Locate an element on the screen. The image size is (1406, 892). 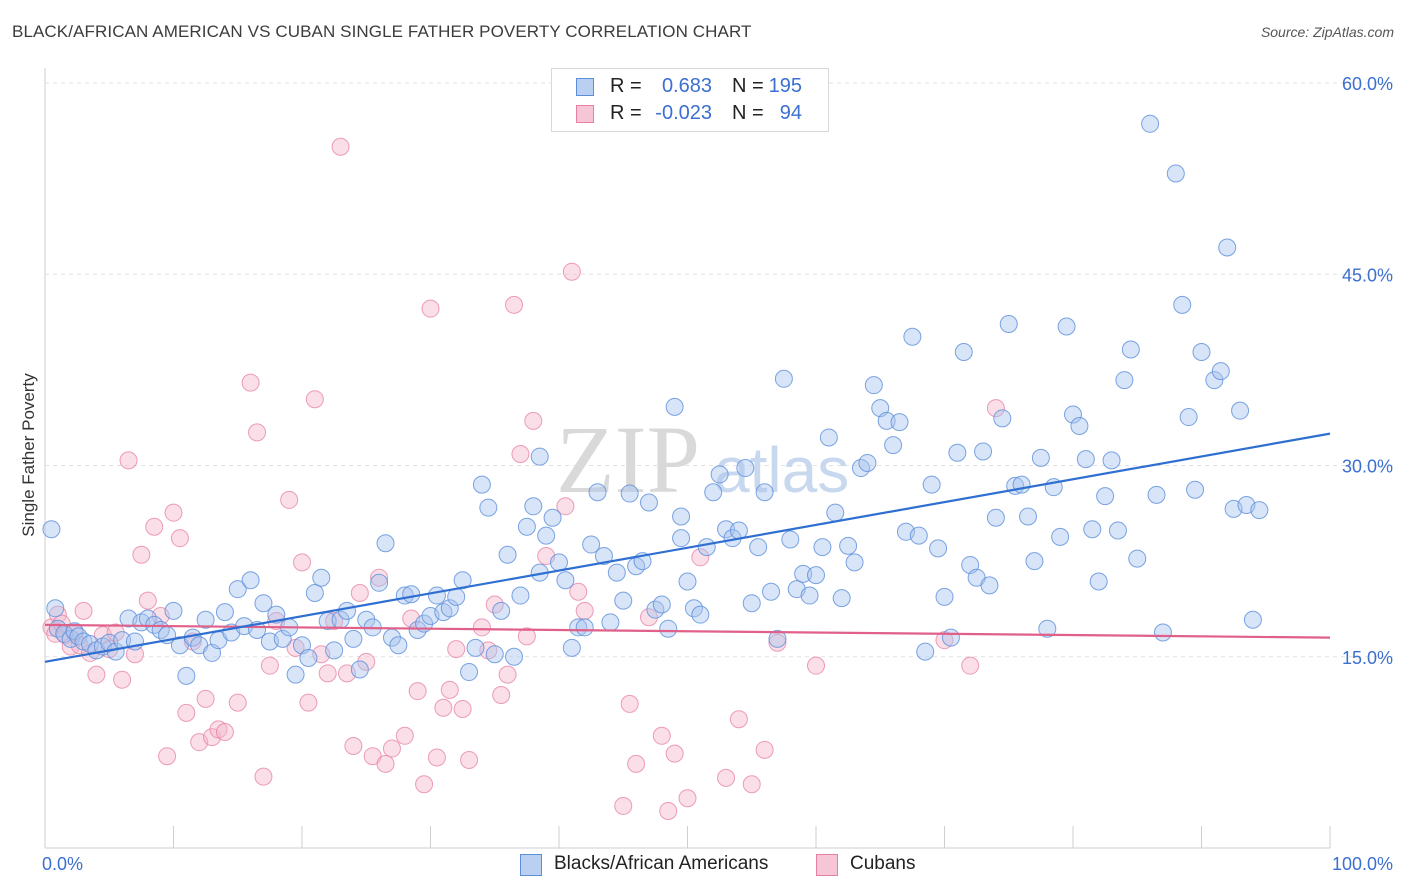
legend-n-value: 195 is located at coordinates (785, 86).